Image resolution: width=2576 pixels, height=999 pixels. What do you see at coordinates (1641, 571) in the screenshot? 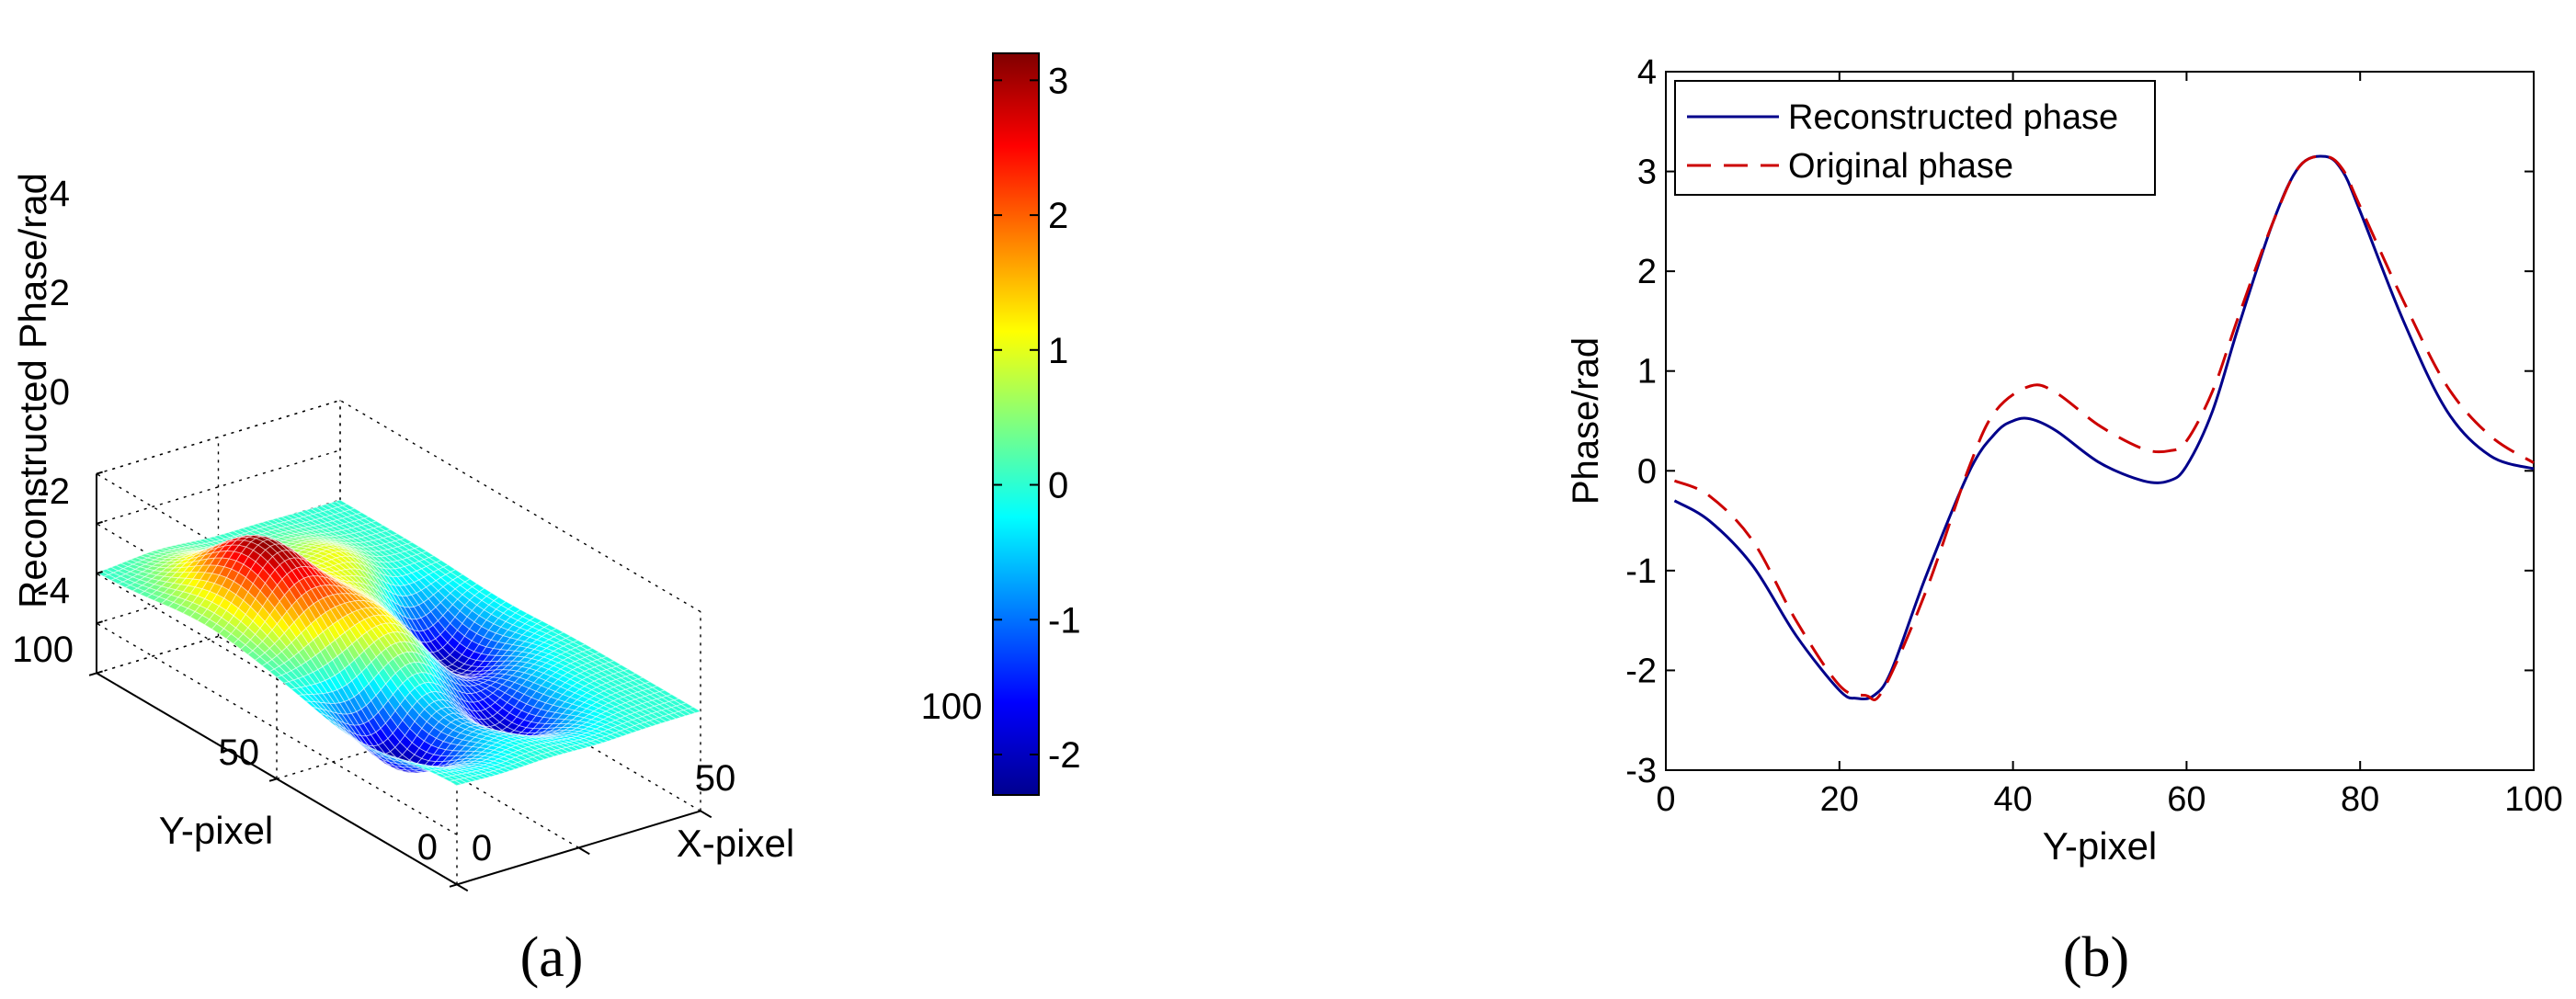
I see `y-tick-label: -1` at bounding box center [1641, 571].